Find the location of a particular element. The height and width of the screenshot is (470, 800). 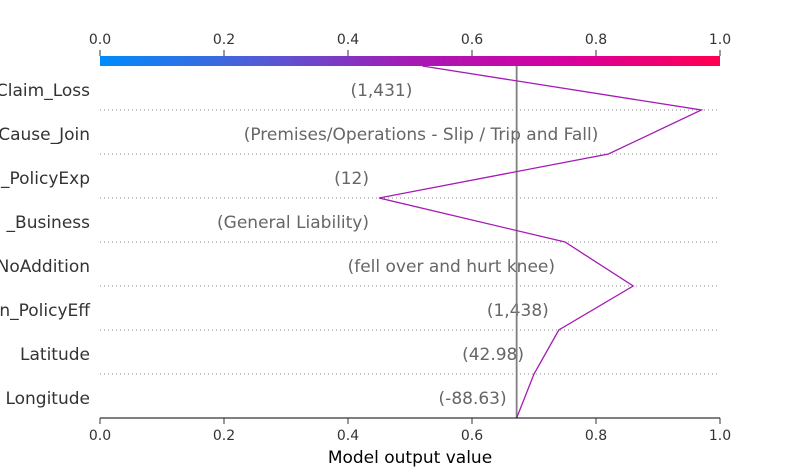

feature-label: _Business is located at coordinates (48, 223).